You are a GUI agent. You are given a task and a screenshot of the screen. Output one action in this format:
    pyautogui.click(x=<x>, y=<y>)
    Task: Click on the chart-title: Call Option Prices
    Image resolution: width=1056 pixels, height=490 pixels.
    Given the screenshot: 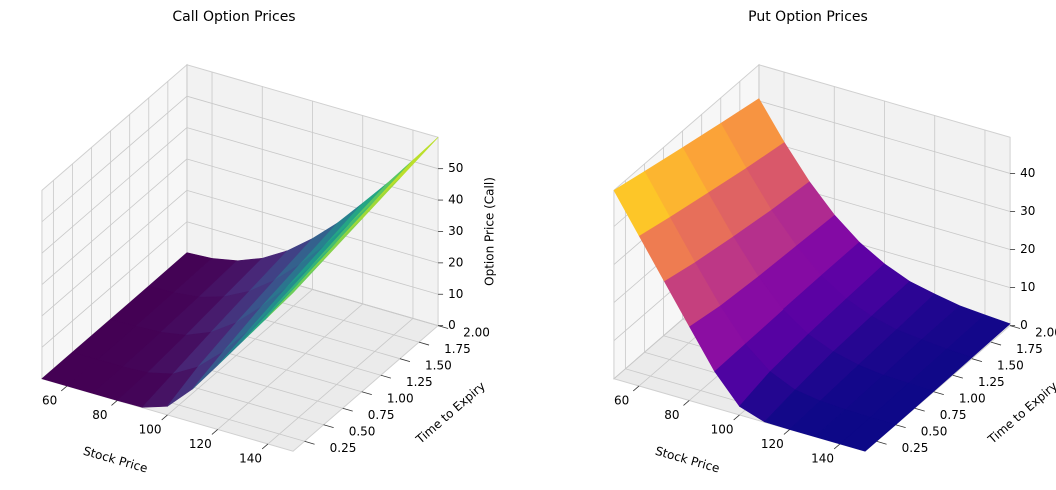 What is the action you would take?
    pyautogui.click(x=233, y=17)
    